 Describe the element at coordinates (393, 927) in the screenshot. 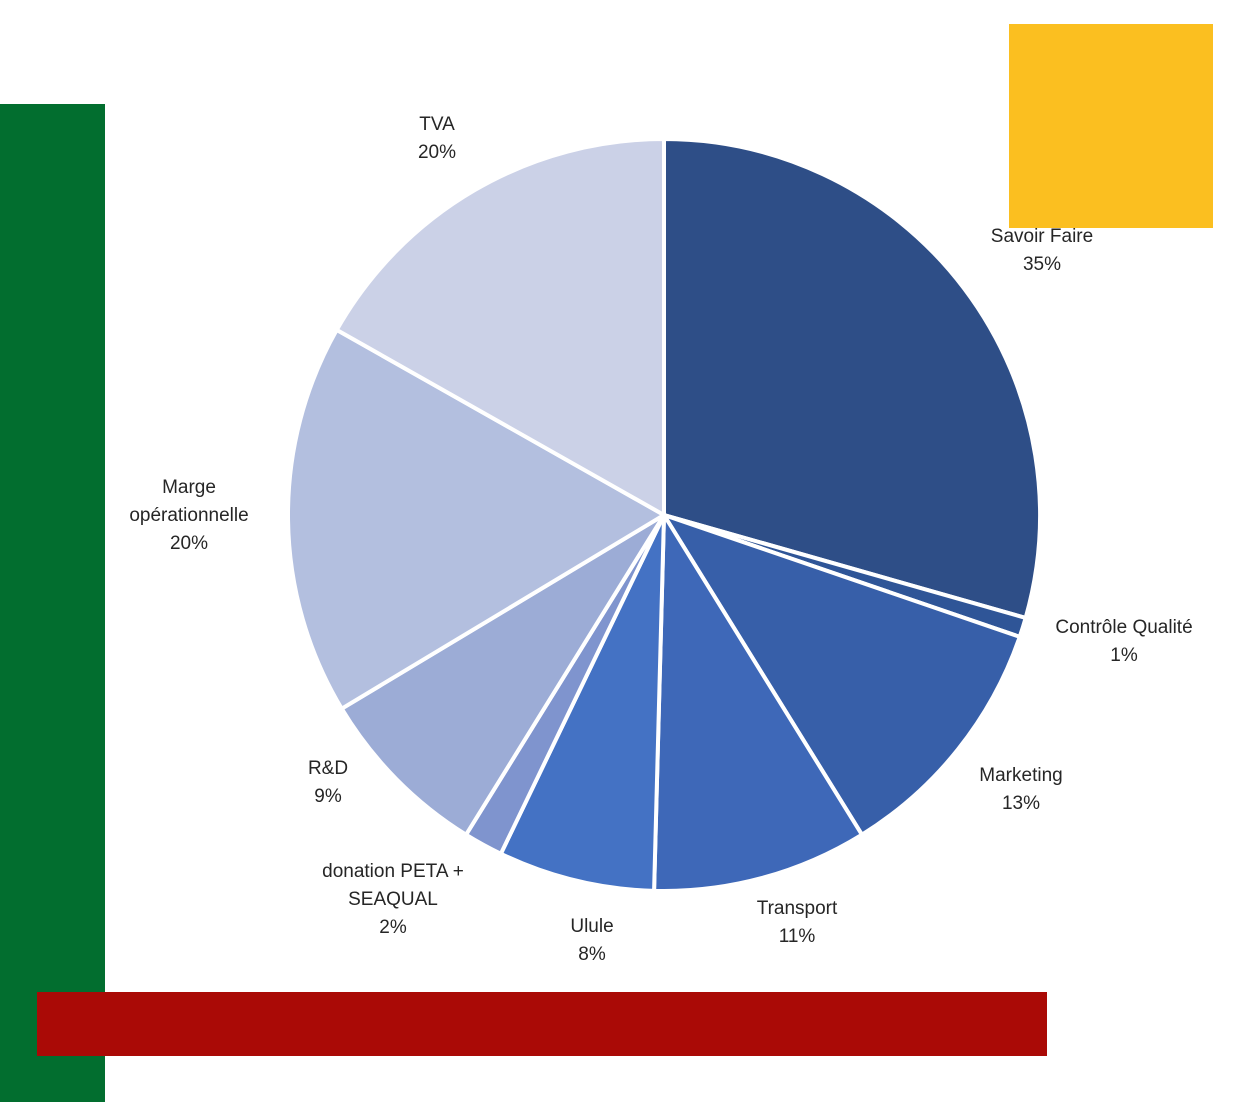

I see `slice-value-label: 2%` at that location.